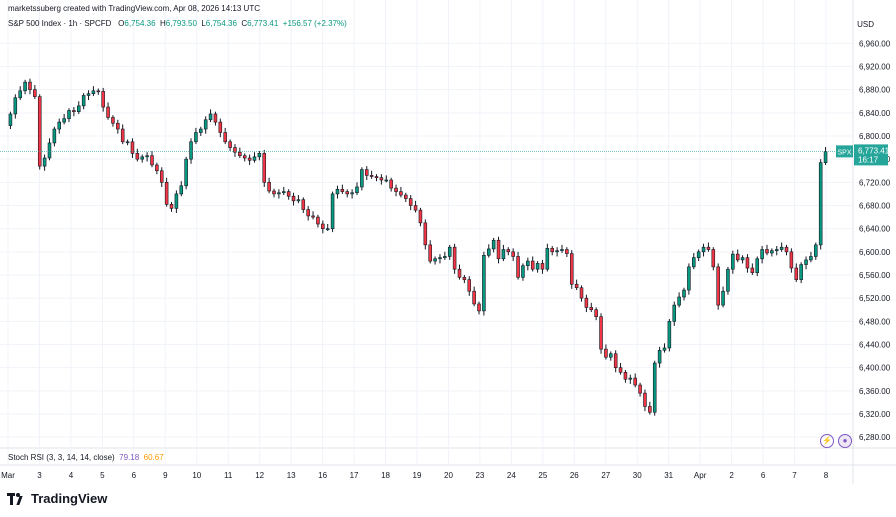 This screenshot has height=517, width=896. Describe the element at coordinates (61, 457) in the screenshot. I see `rsi-label: Stoch RSI (3, 3, 14, 14, close)` at that location.